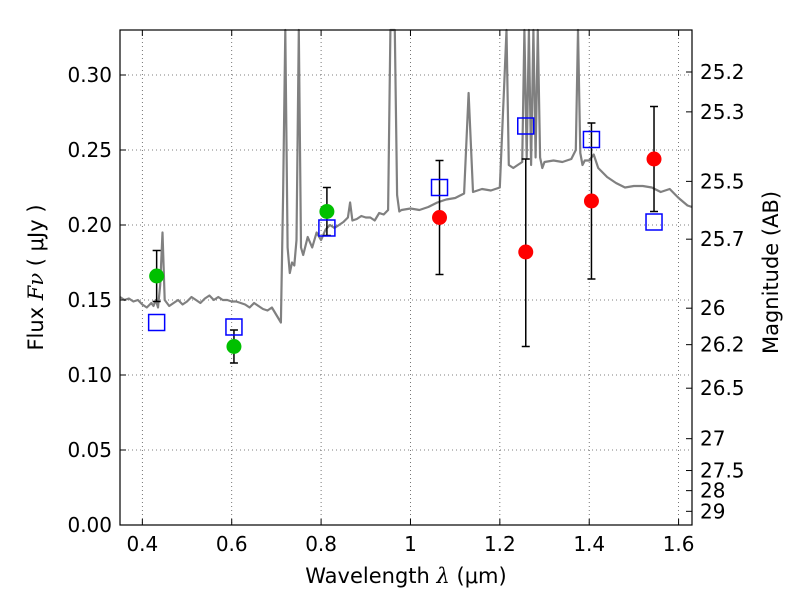 The width and height of the screenshot is (800, 600). I want to click on x-axis-label: Wavelength λ (μm), so click(405, 576).